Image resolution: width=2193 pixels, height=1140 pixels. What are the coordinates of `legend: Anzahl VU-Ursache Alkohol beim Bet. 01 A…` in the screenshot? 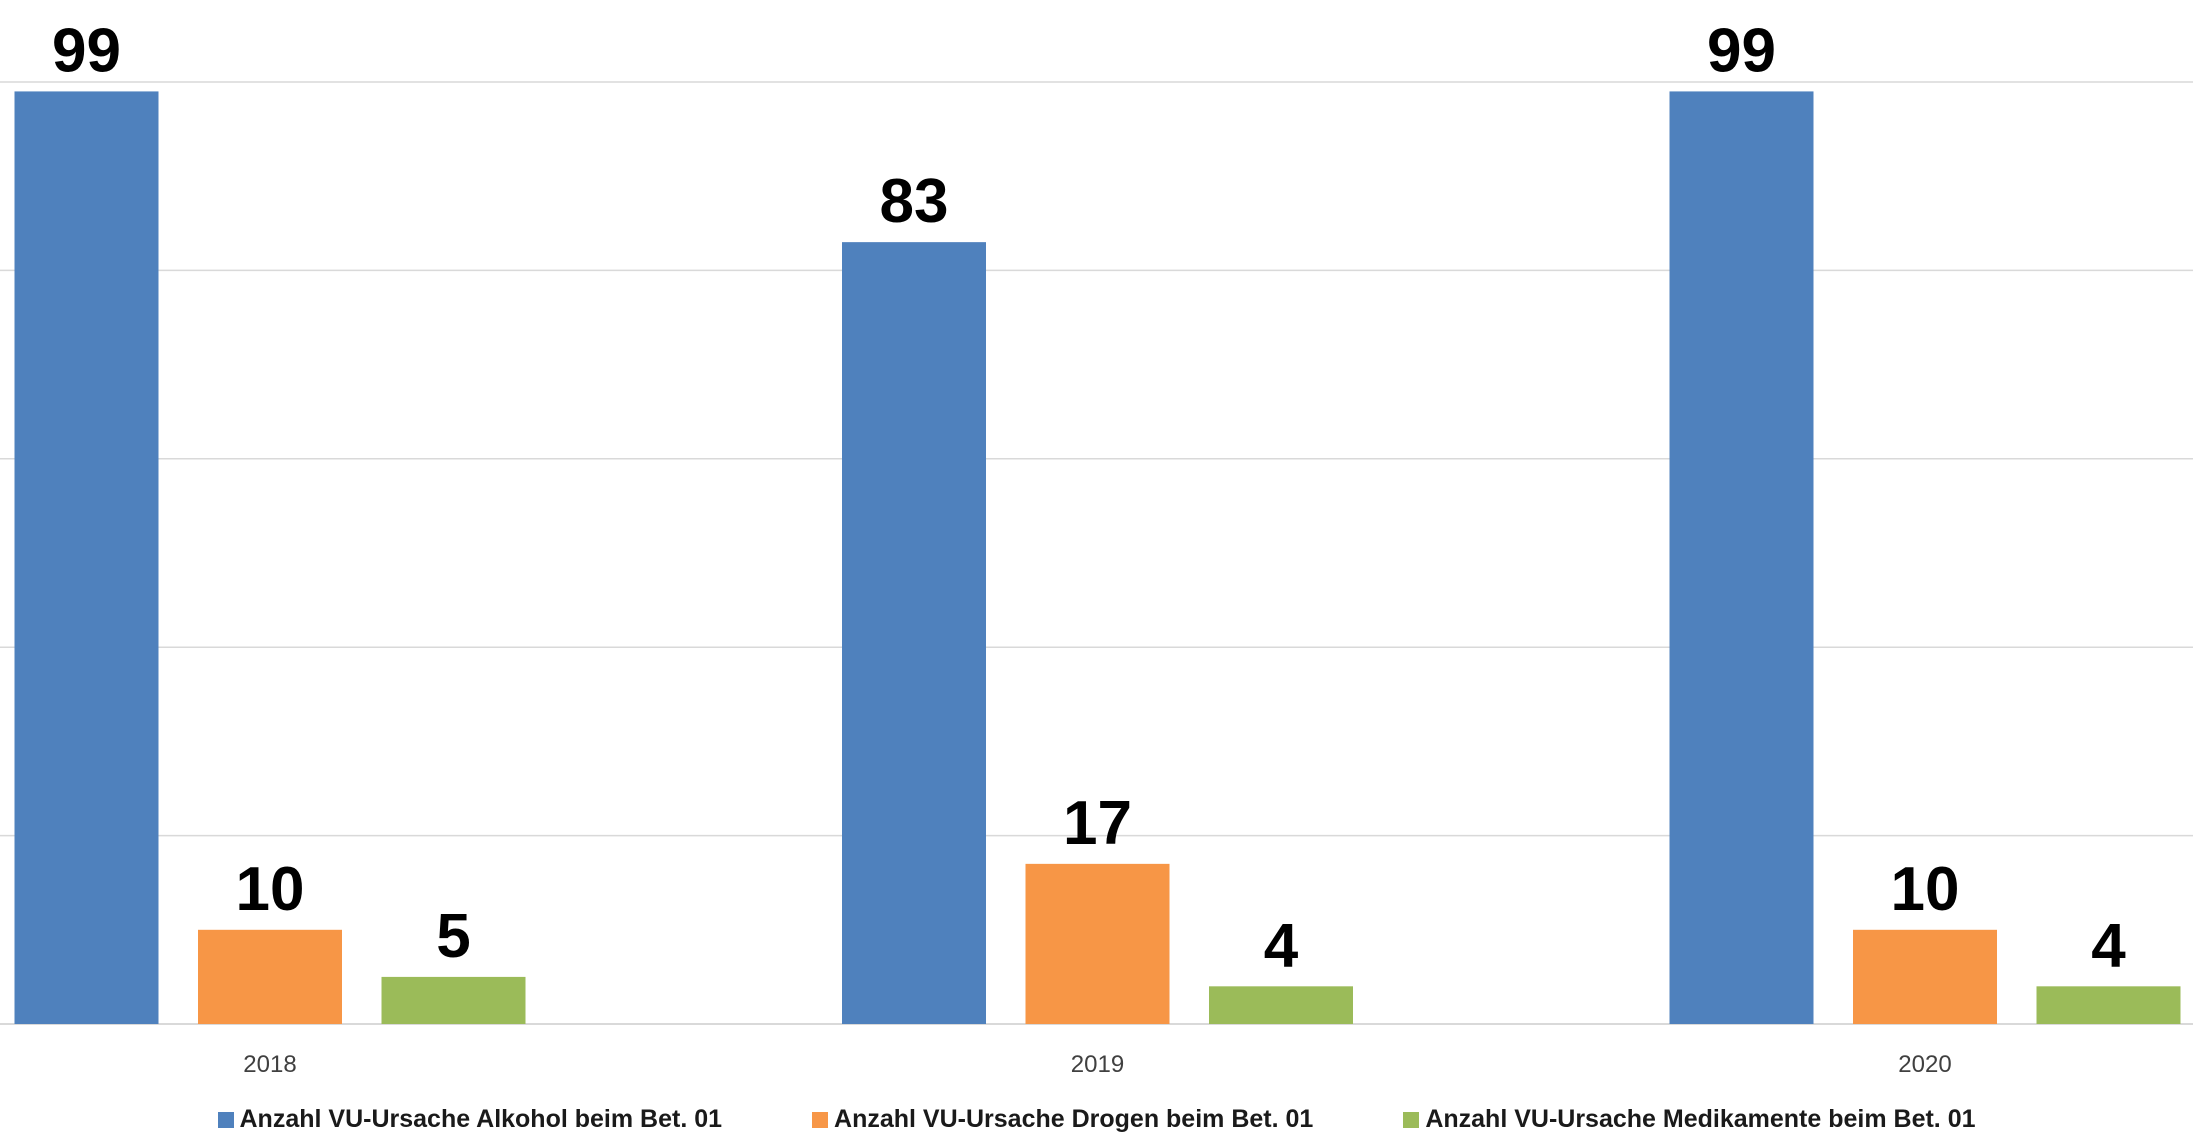 It's located at (1096, 1119).